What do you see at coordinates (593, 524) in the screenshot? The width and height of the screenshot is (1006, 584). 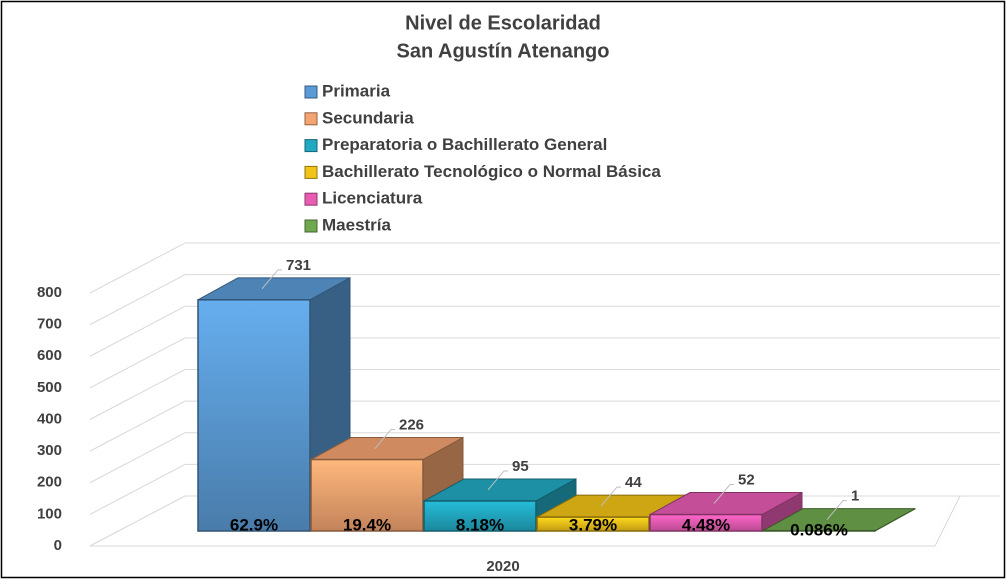 I see `share-label: 3.79%` at bounding box center [593, 524].